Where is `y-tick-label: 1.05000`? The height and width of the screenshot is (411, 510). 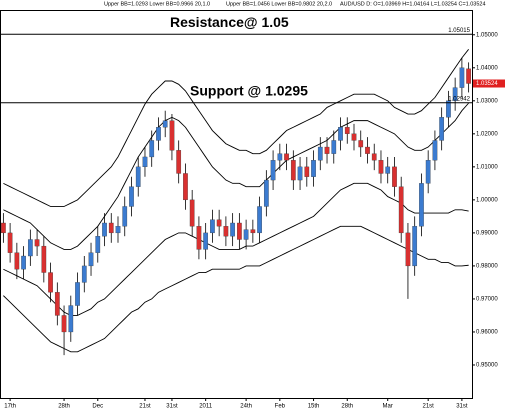 y-tick-label: 1.05000 is located at coordinates (487, 35).